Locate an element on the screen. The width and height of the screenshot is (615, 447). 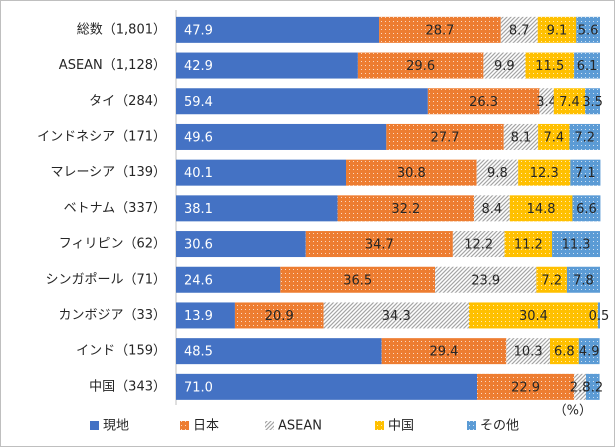
category-label: フィリピン（62） is located at coordinates (112, 244).